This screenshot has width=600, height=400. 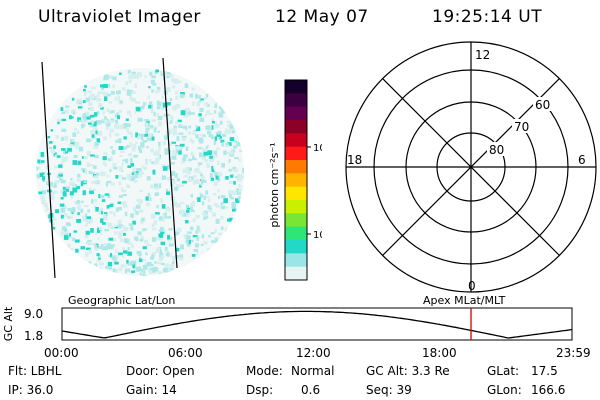 What do you see at coordinates (487, 17) in the screenshot?
I see `time-label: 19:25:14 UT` at bounding box center [487, 17].